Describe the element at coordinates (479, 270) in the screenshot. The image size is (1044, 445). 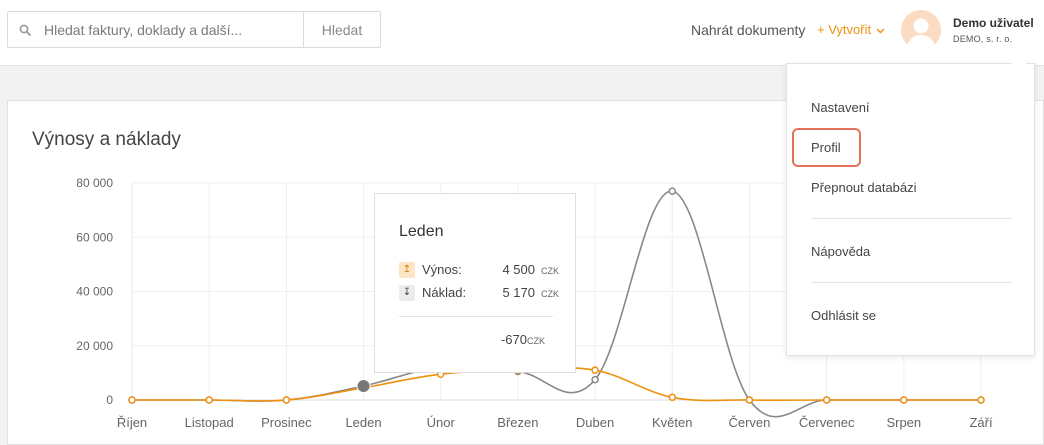
I see `tooltip-revenue-row: ↥ Výnos: 4 500 CZK` at that location.